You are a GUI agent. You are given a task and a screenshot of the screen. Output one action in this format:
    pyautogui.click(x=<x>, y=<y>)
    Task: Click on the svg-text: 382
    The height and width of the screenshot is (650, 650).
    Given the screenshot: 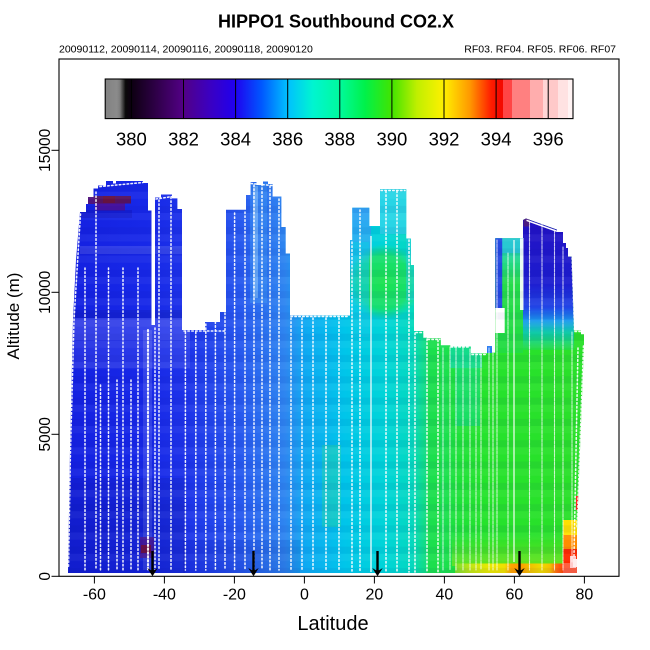 What is the action you would take?
    pyautogui.click(x=183, y=139)
    